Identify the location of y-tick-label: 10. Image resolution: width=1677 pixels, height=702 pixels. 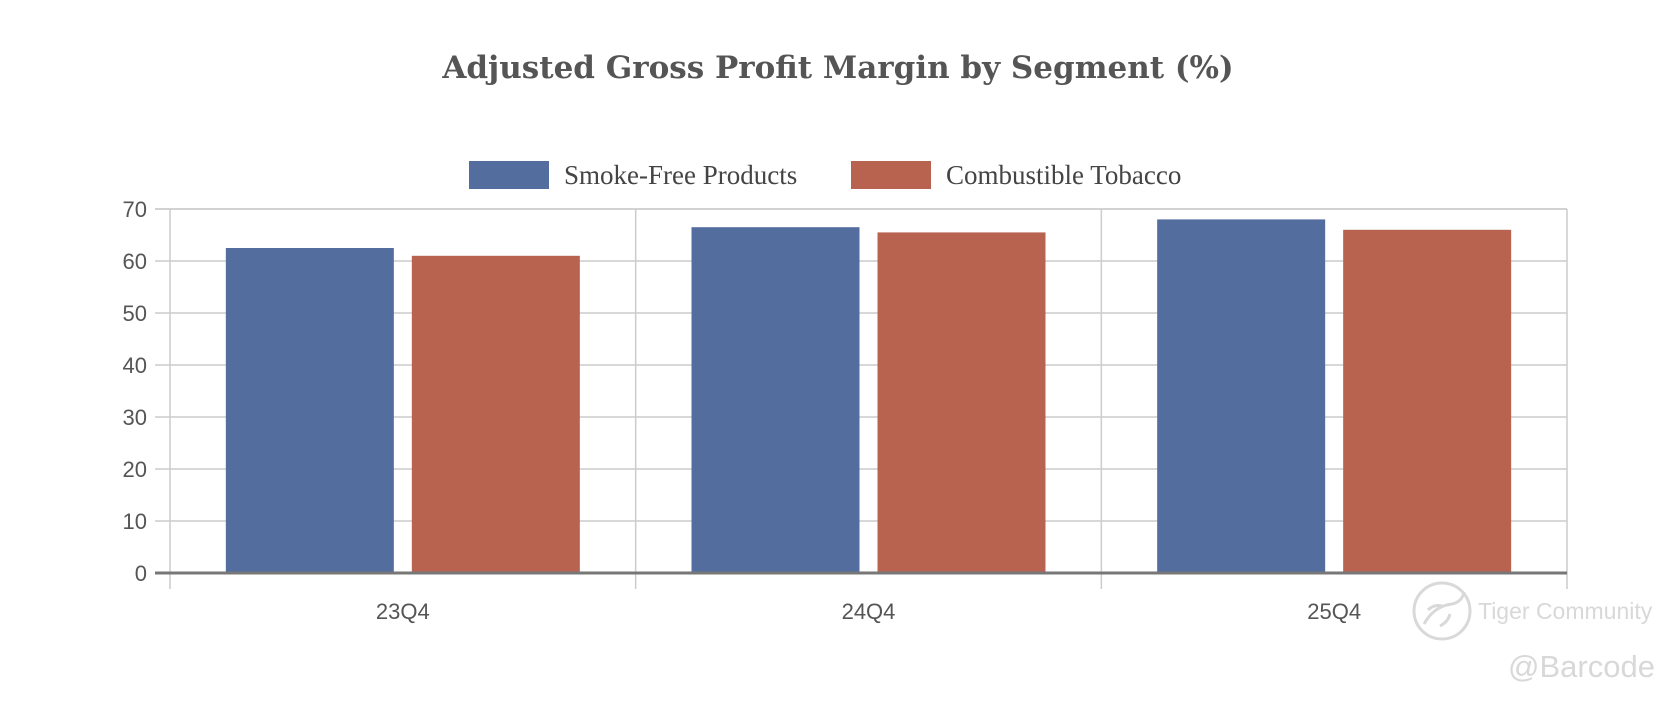
(135, 521).